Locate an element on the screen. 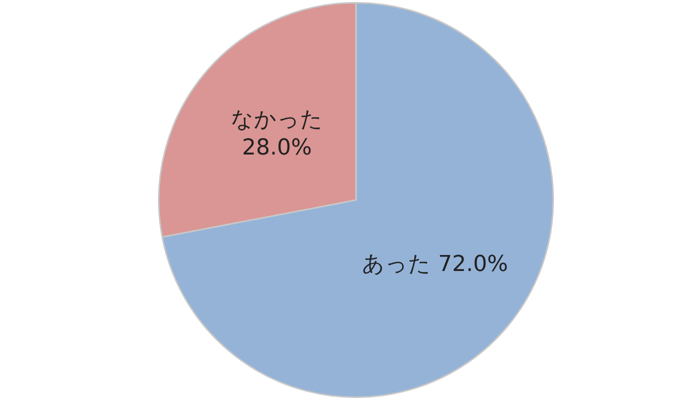 The image size is (700, 400). data-label: 28.0% is located at coordinates (277, 147).